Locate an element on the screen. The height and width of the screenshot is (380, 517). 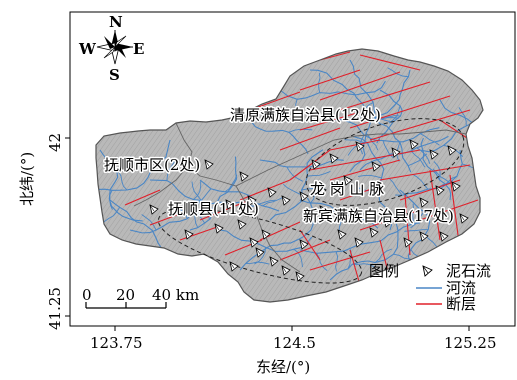
label-fushun-city: 抚顺市区(2处) is located at coordinates (152, 165).